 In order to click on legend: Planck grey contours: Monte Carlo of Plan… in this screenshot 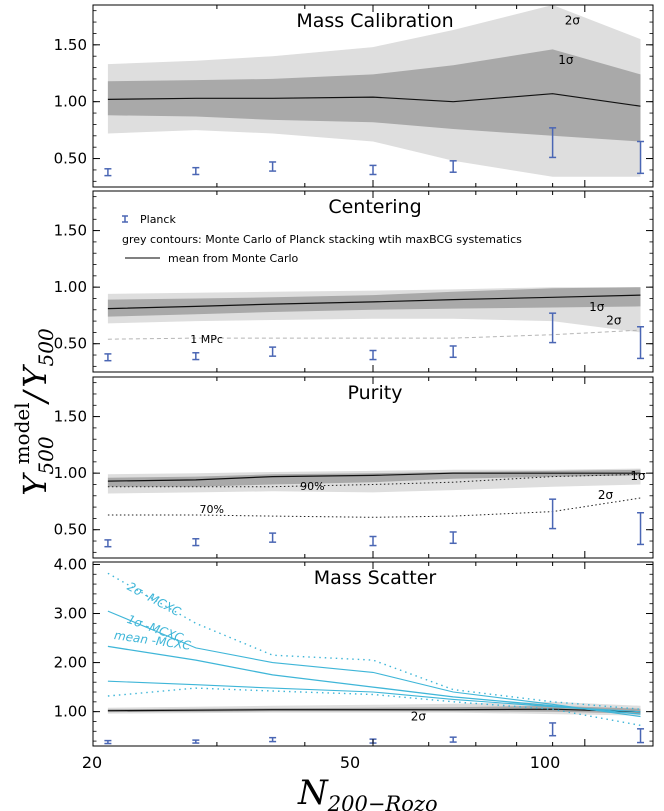, I will do `click(322, 239)`.